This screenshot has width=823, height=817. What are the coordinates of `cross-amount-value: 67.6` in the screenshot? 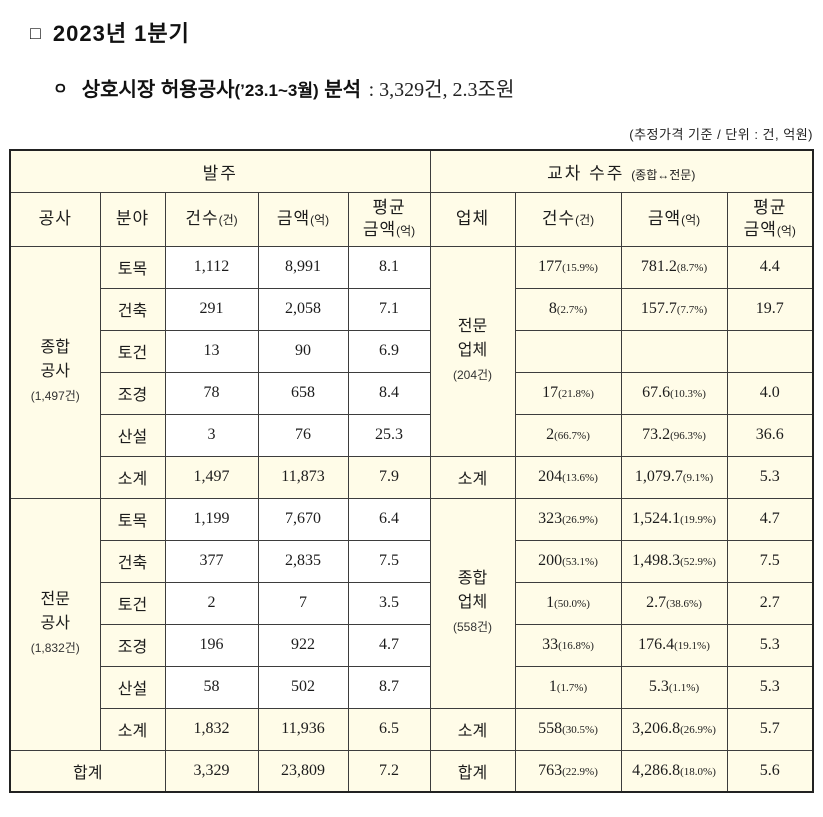 It's located at (656, 392).